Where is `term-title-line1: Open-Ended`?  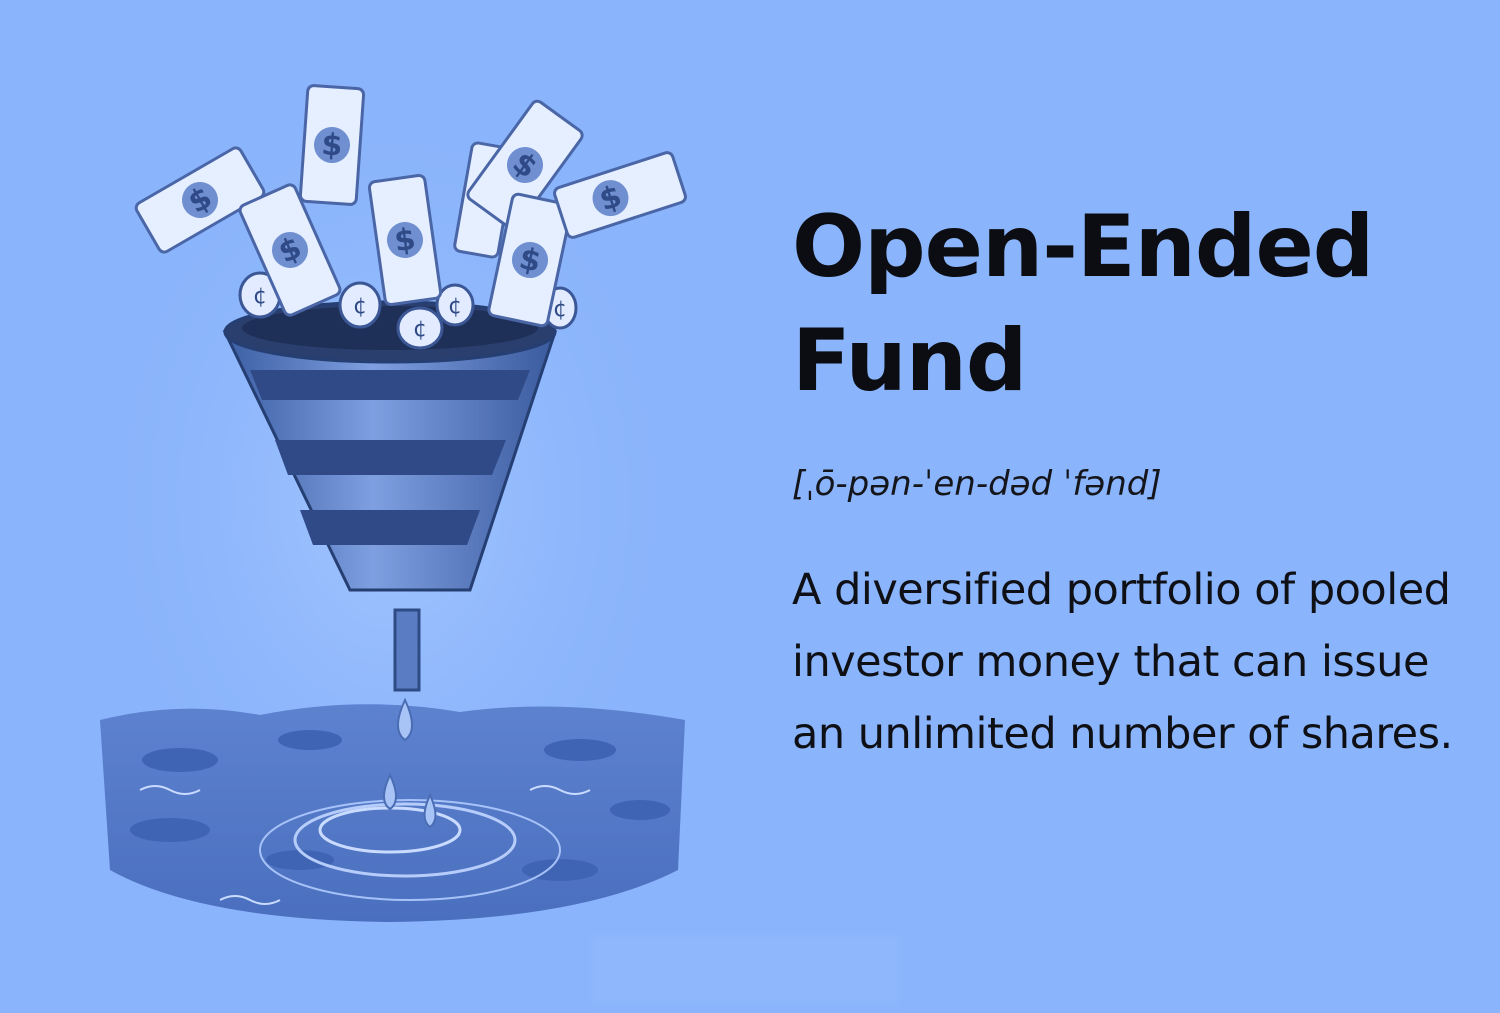 term-title-line1: Open-Ended is located at coordinates (1083, 247).